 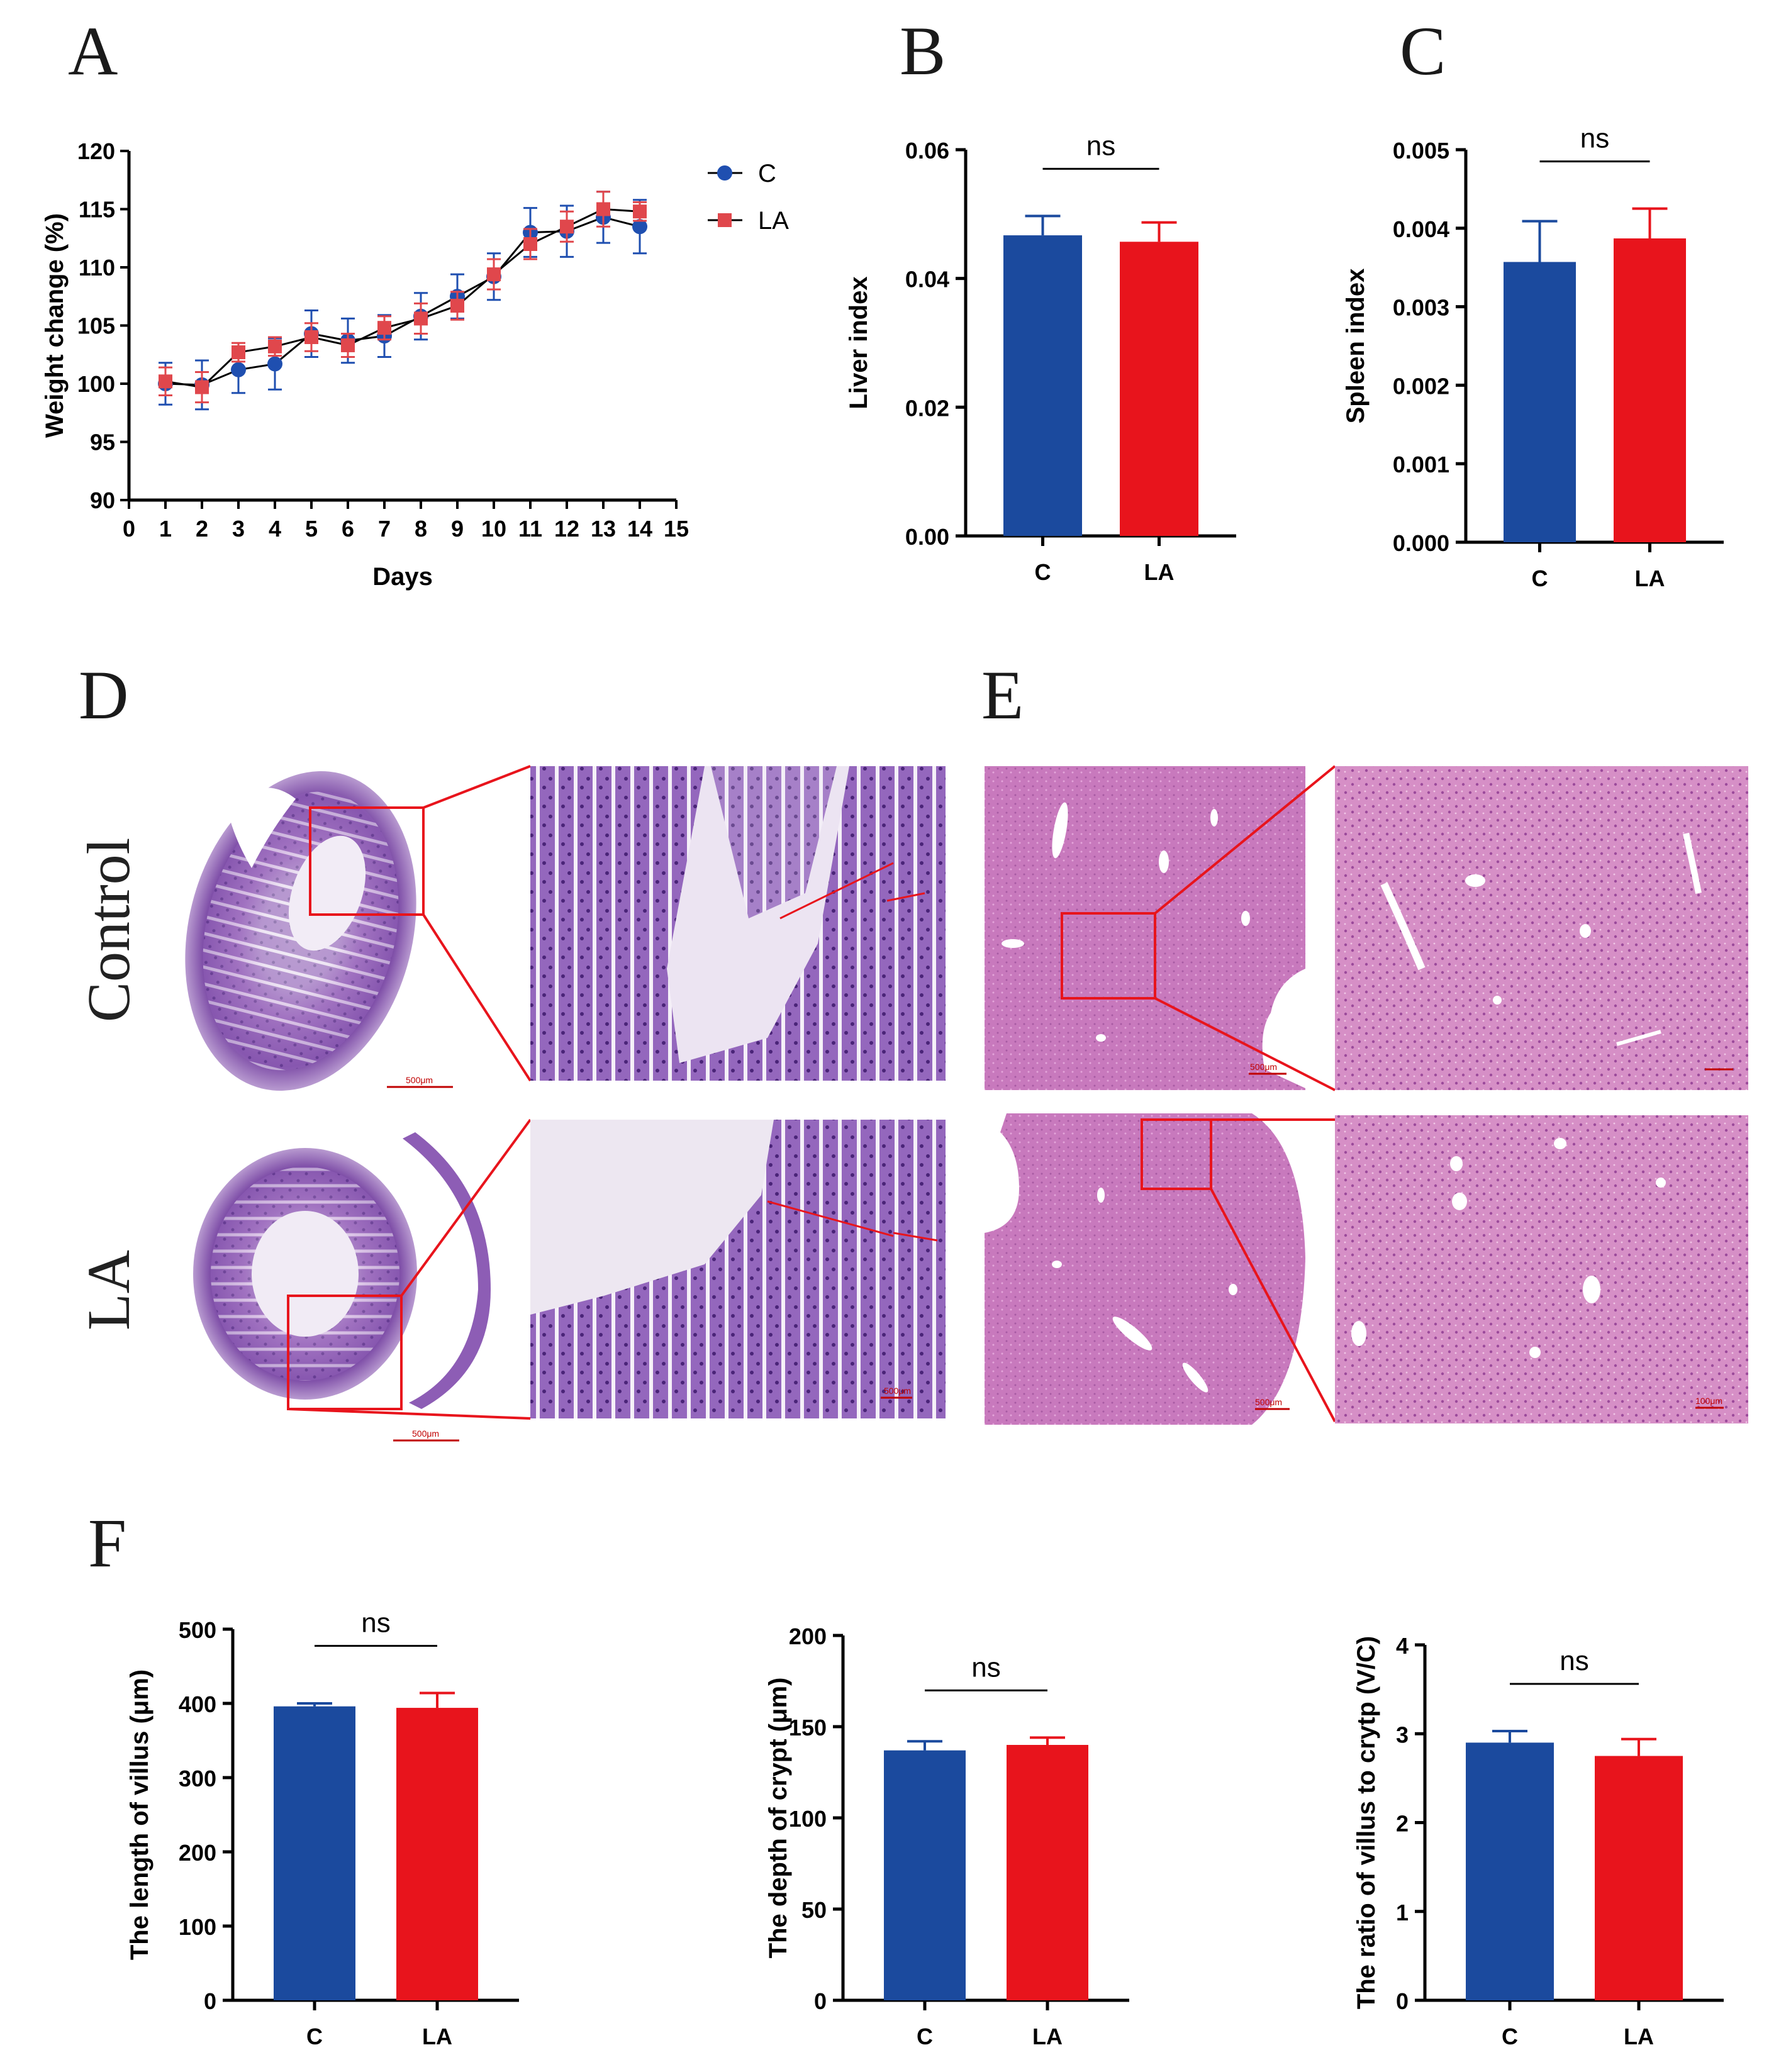 I want to click on y-tick-label: 4, so click(x=1403, y=1646).